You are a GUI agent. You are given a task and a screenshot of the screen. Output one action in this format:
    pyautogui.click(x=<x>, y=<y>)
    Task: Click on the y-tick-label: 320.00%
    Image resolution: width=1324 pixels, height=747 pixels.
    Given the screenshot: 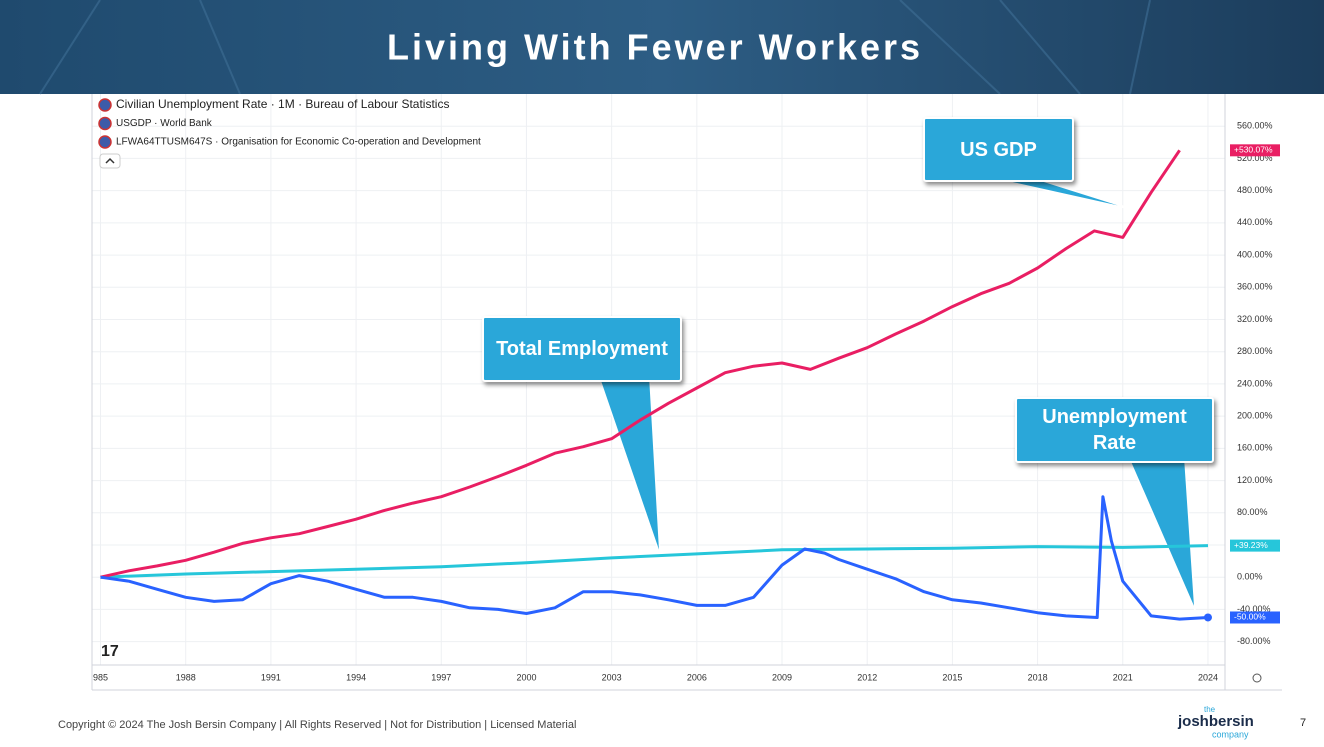 What is the action you would take?
    pyautogui.click(x=1255, y=319)
    